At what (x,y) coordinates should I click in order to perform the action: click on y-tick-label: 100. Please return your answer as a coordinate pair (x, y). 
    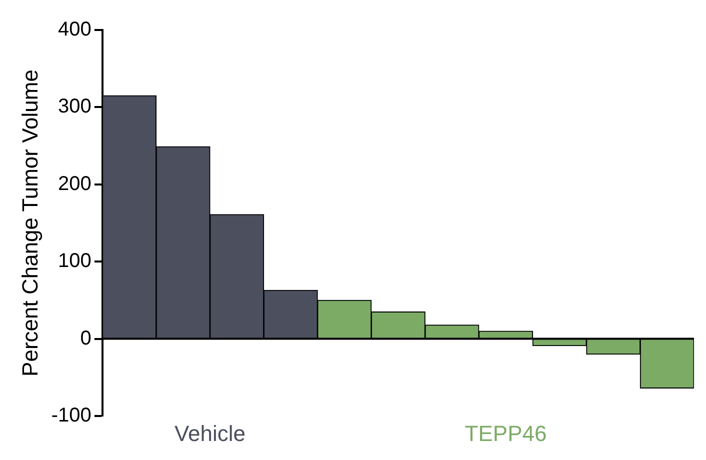
    Looking at the image, I should click on (75, 261).